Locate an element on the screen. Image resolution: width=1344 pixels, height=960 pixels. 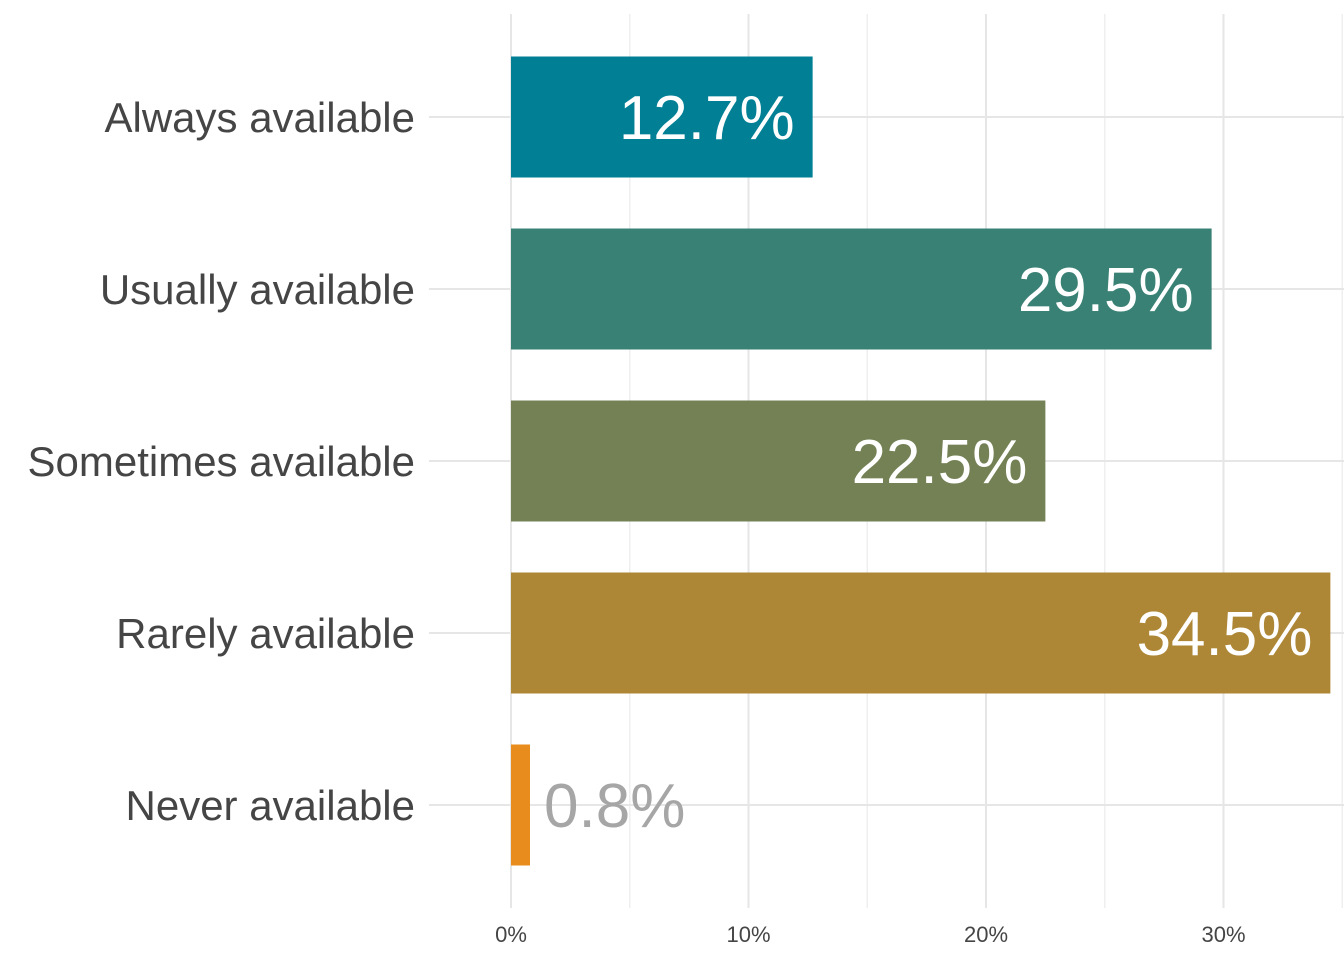
x-axis-tick-labels: 0% 10% 20% 30% is located at coordinates (870, 934).